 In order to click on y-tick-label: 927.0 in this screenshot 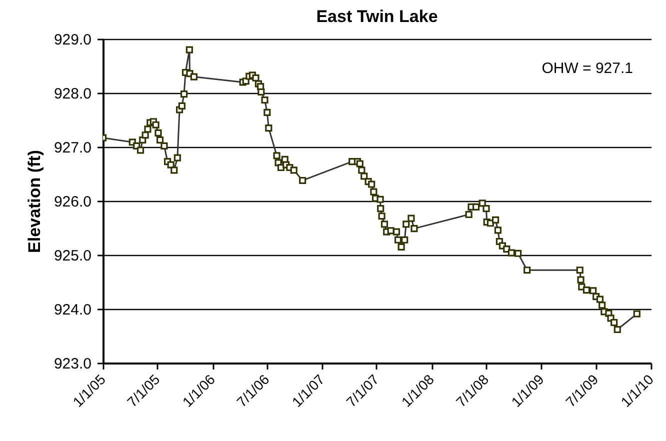, I will do `click(73, 148)`.